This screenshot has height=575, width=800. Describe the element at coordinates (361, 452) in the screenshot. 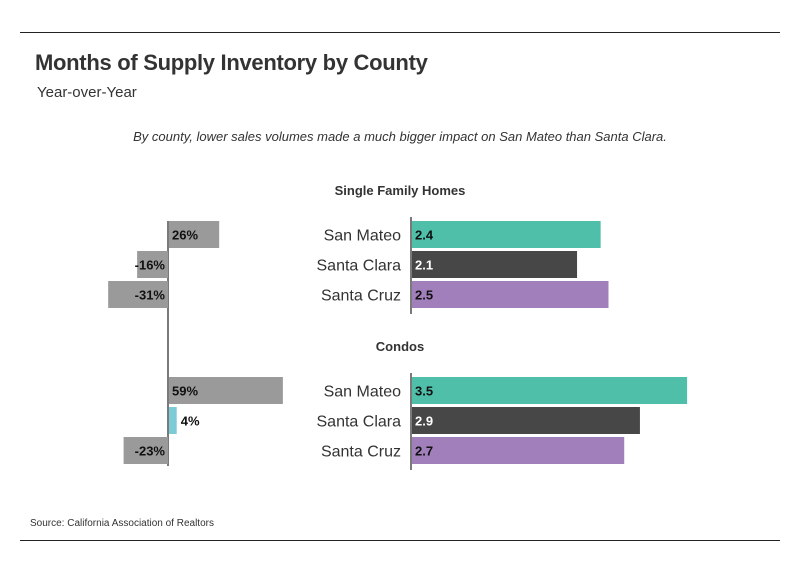

I see `county-label-condos-santa-cruz: Santa Cruz` at that location.